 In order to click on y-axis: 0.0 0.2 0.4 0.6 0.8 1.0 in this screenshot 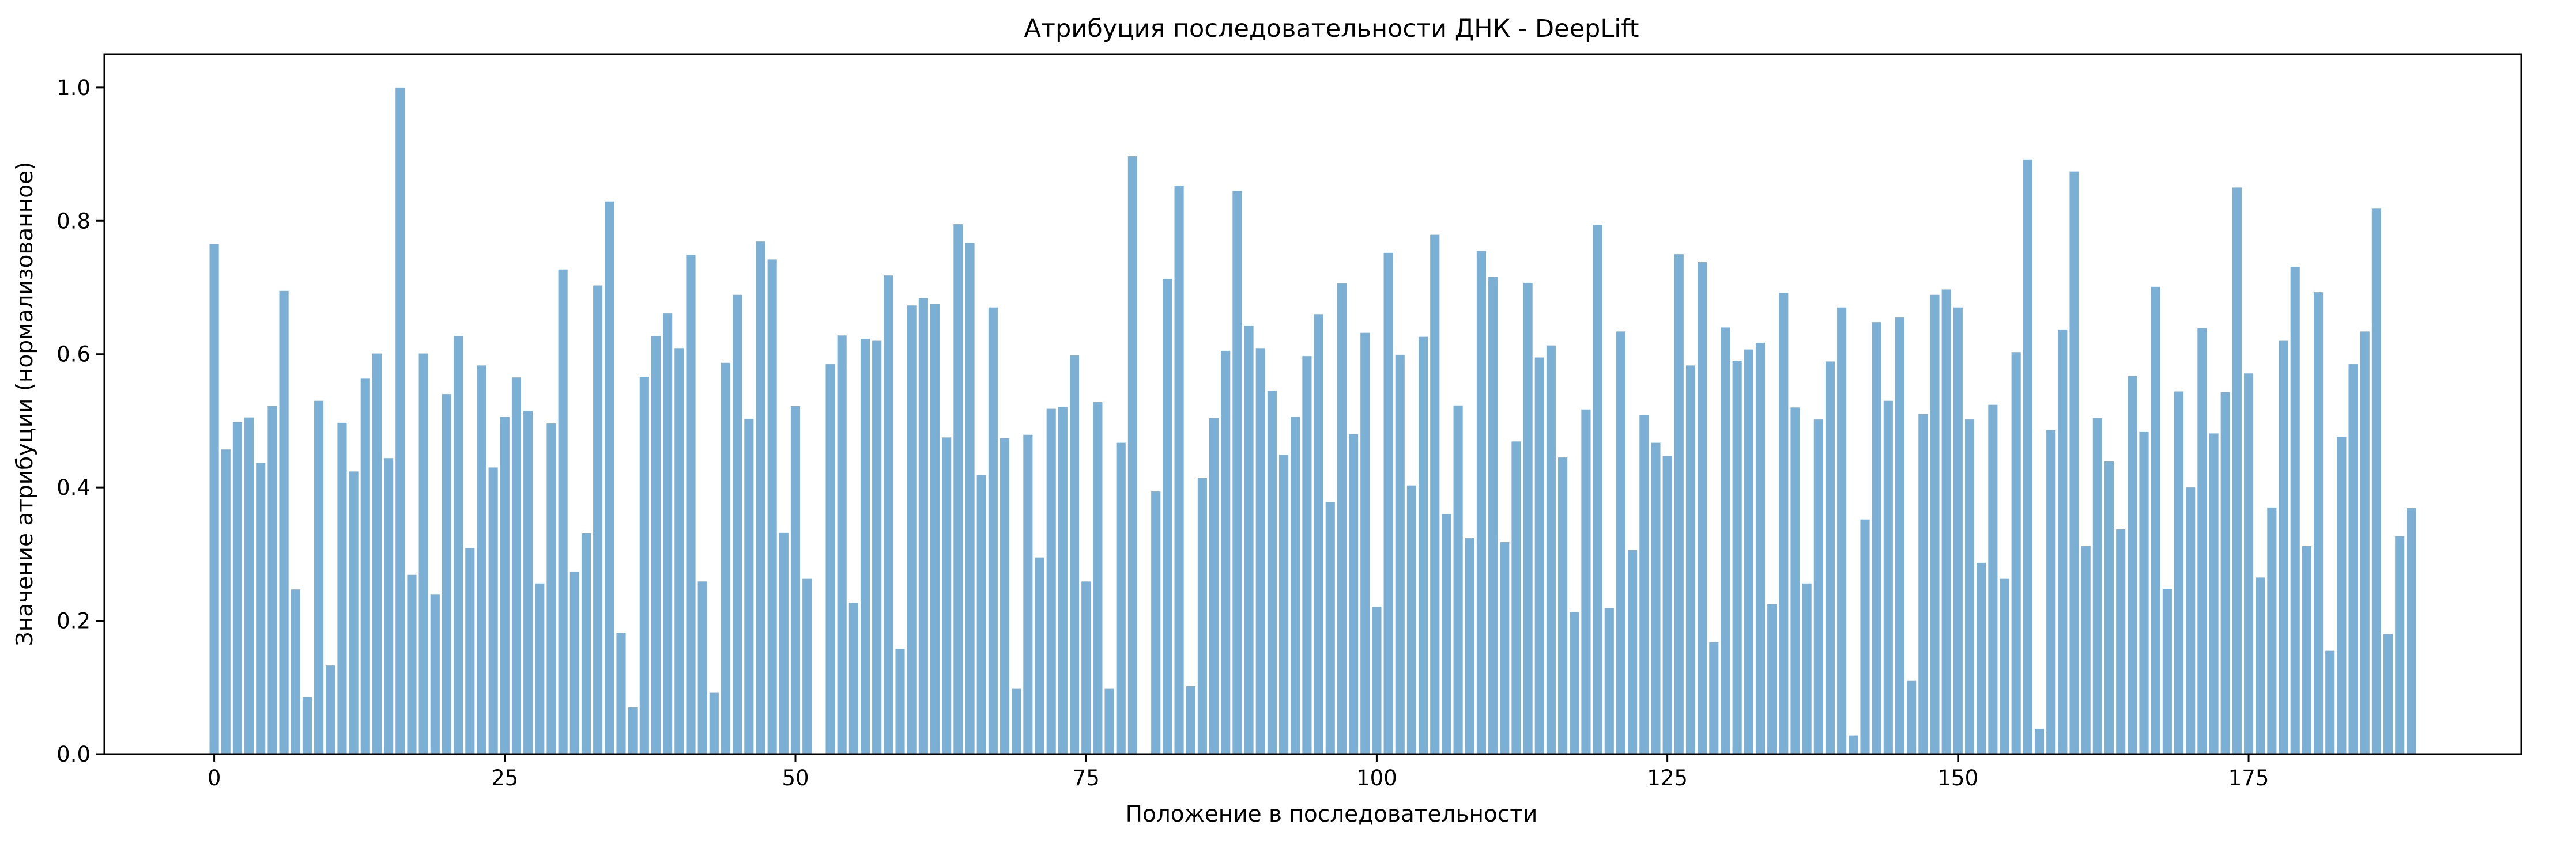, I will do `click(80, 421)`.